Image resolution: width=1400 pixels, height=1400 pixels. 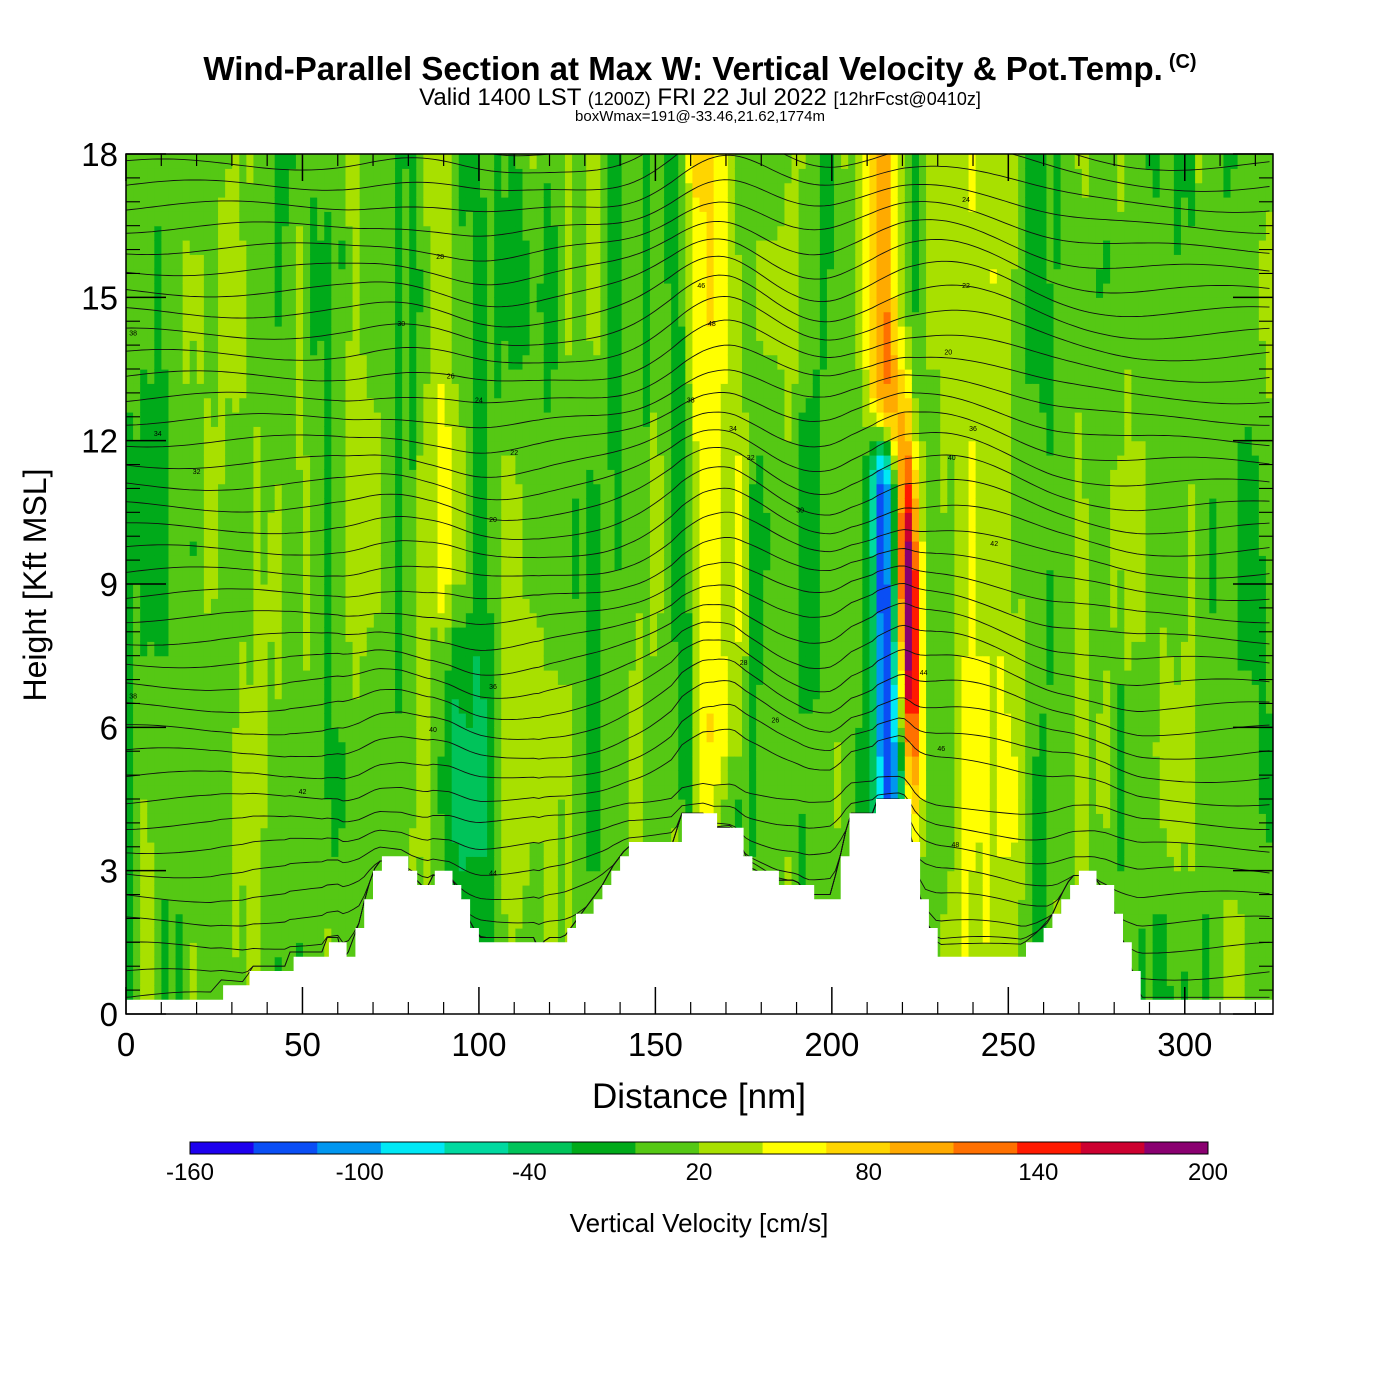 I want to click on subtitle-date: FRI 22 Jul 2022, so click(x=742, y=97).